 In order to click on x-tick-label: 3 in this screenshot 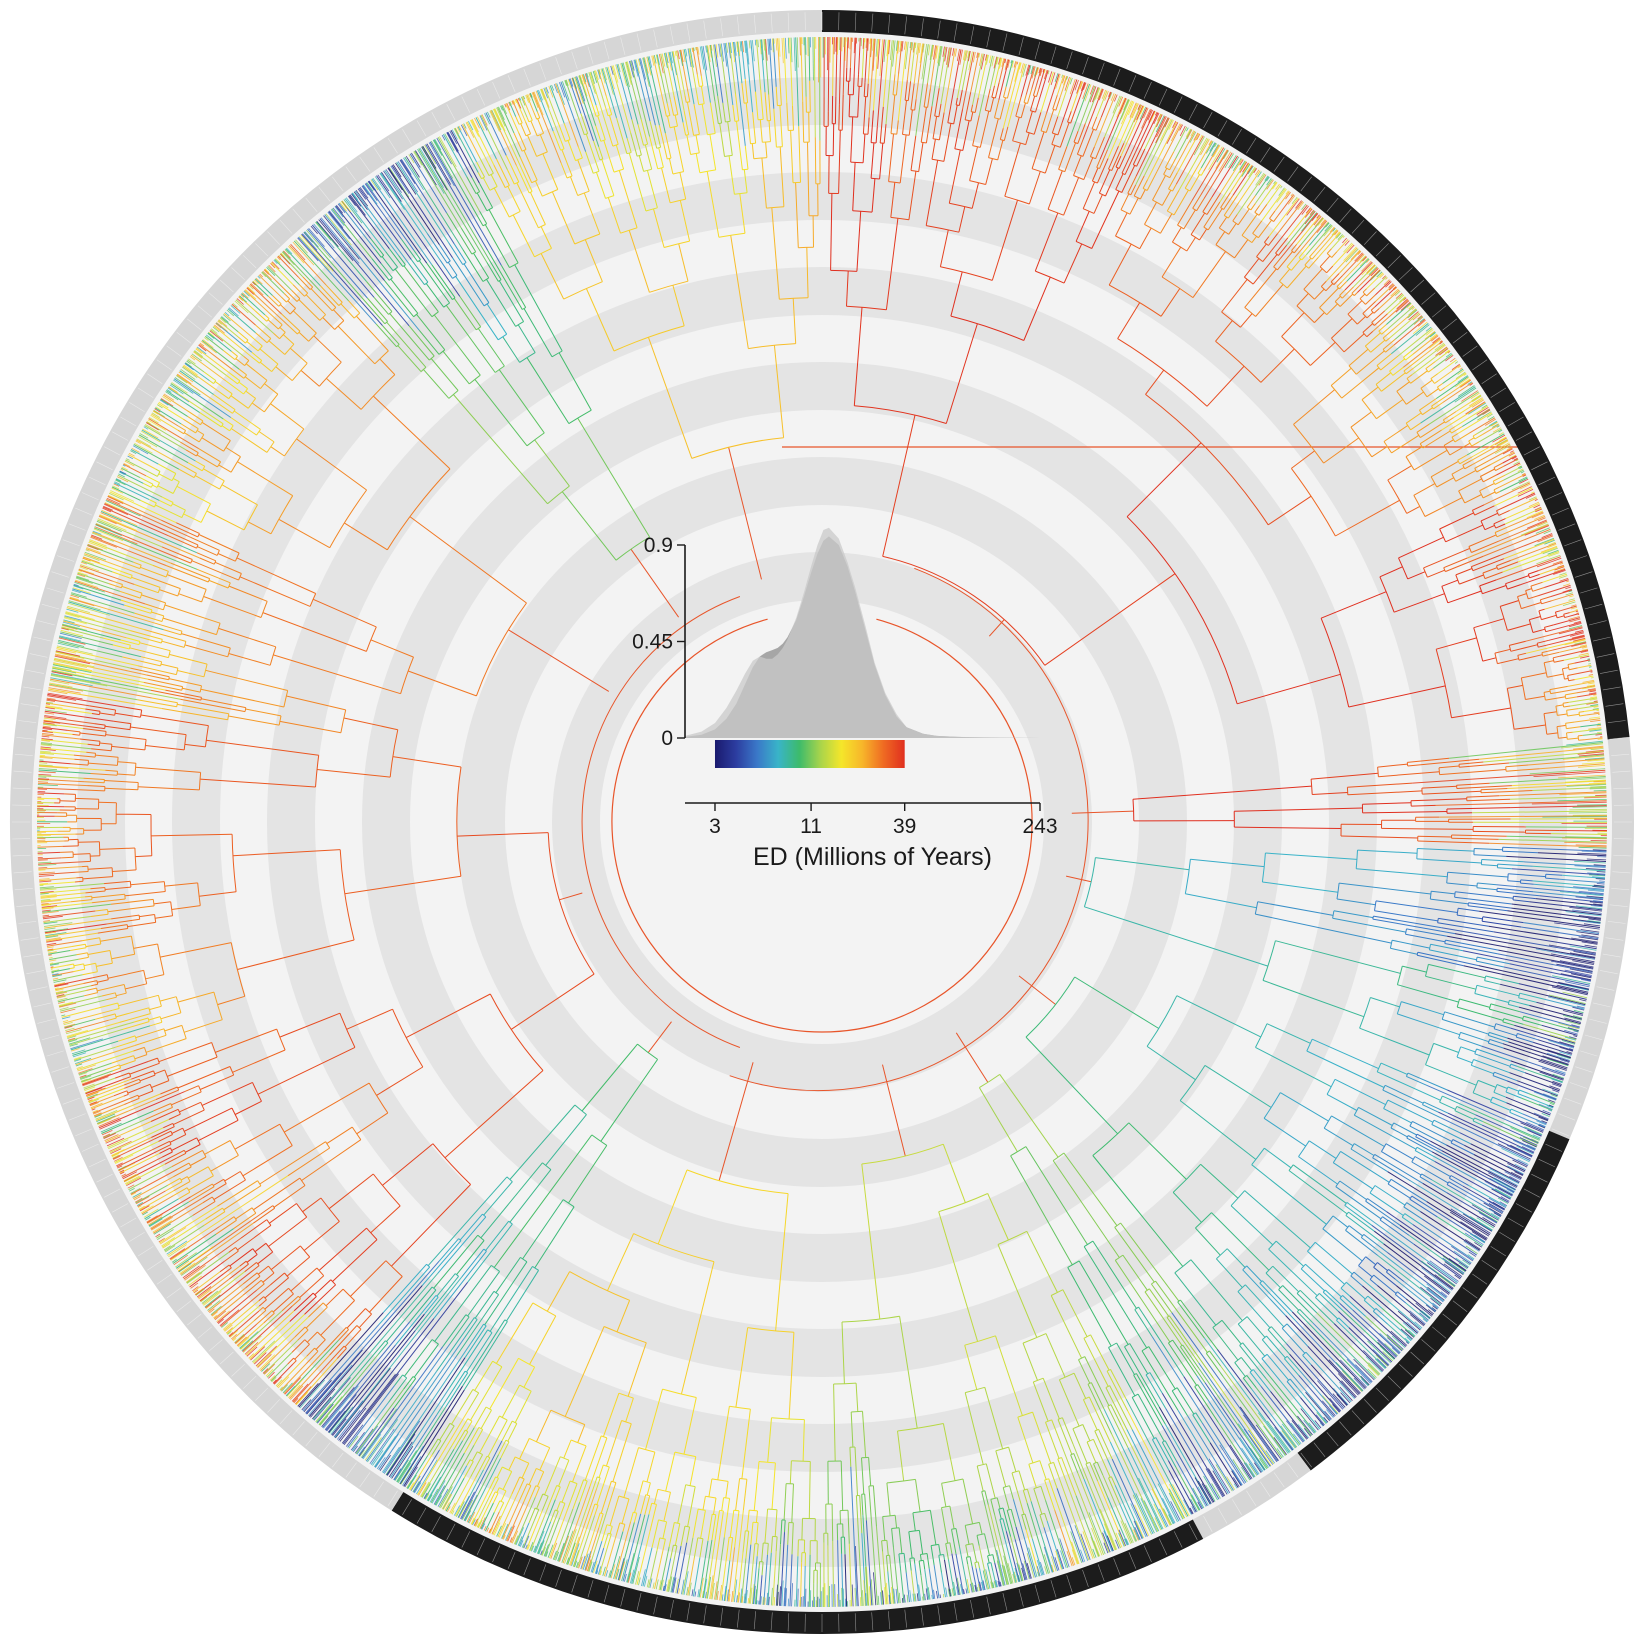, I will do `click(715, 826)`.